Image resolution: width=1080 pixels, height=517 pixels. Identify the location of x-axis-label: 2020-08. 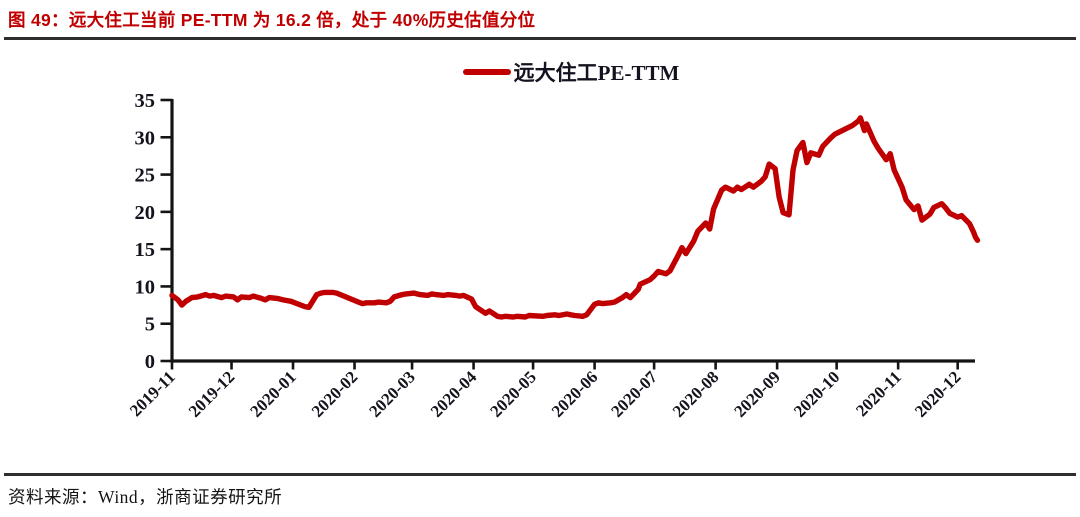
(696, 394).